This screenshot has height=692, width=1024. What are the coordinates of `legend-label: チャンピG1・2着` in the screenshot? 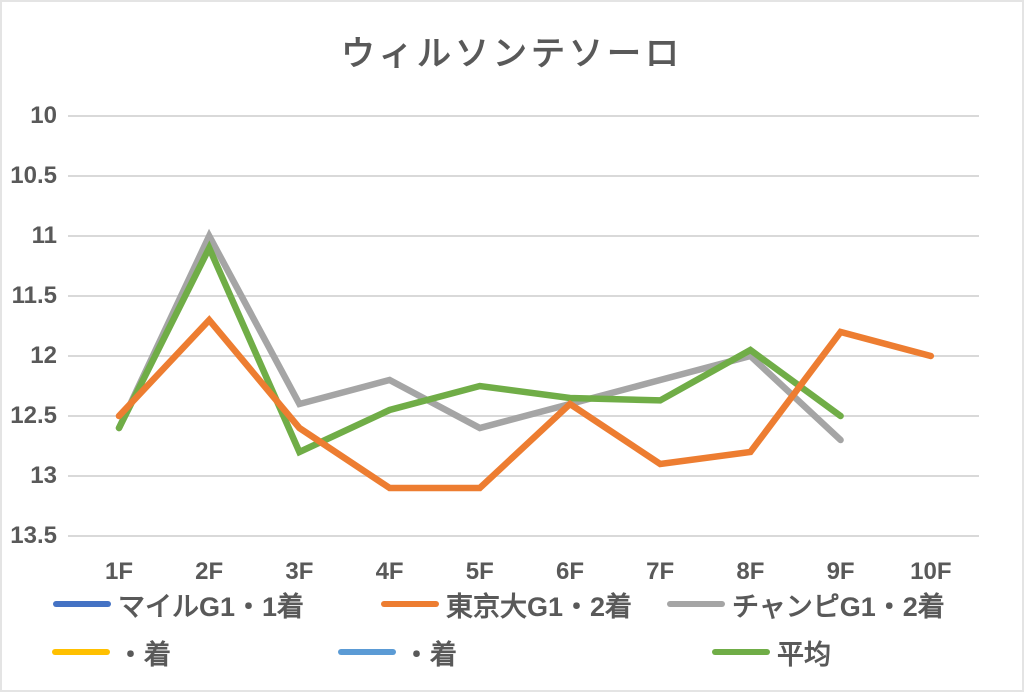 It's located at (838, 606).